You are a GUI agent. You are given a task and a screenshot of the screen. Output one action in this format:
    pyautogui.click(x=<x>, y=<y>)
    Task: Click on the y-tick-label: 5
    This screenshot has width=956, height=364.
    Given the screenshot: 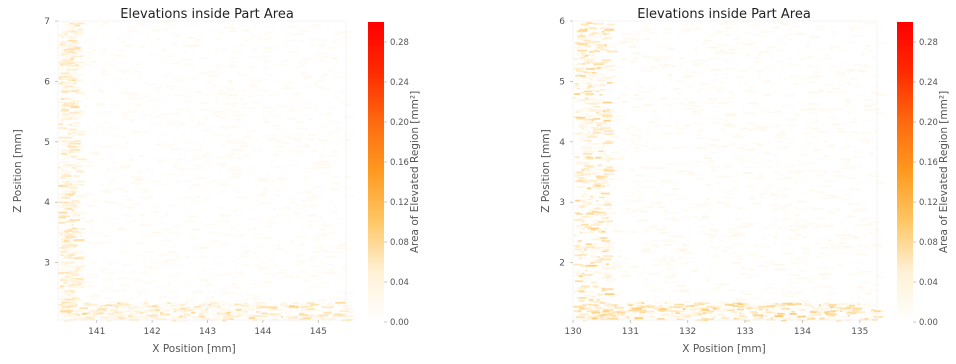 What is the action you would take?
    pyautogui.click(x=562, y=82)
    